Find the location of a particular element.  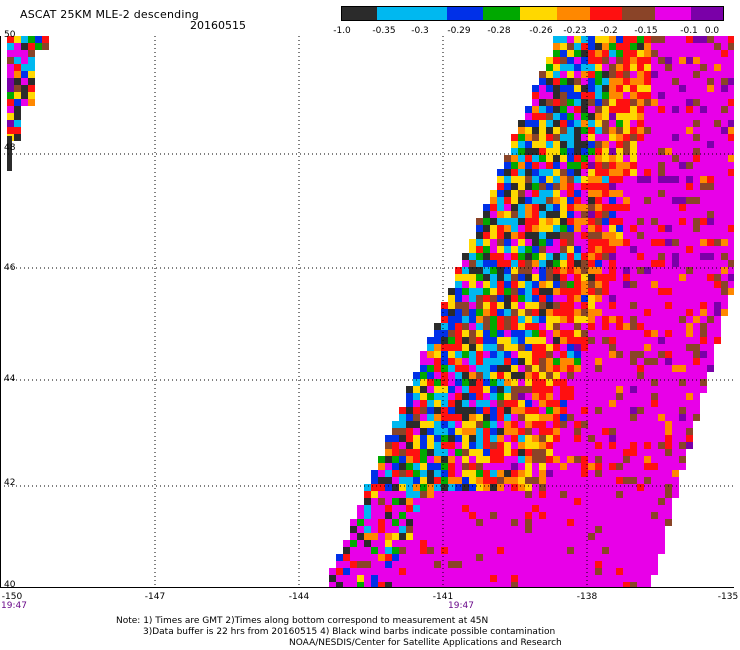

map-date: 20160515 is located at coordinates (218, 25).